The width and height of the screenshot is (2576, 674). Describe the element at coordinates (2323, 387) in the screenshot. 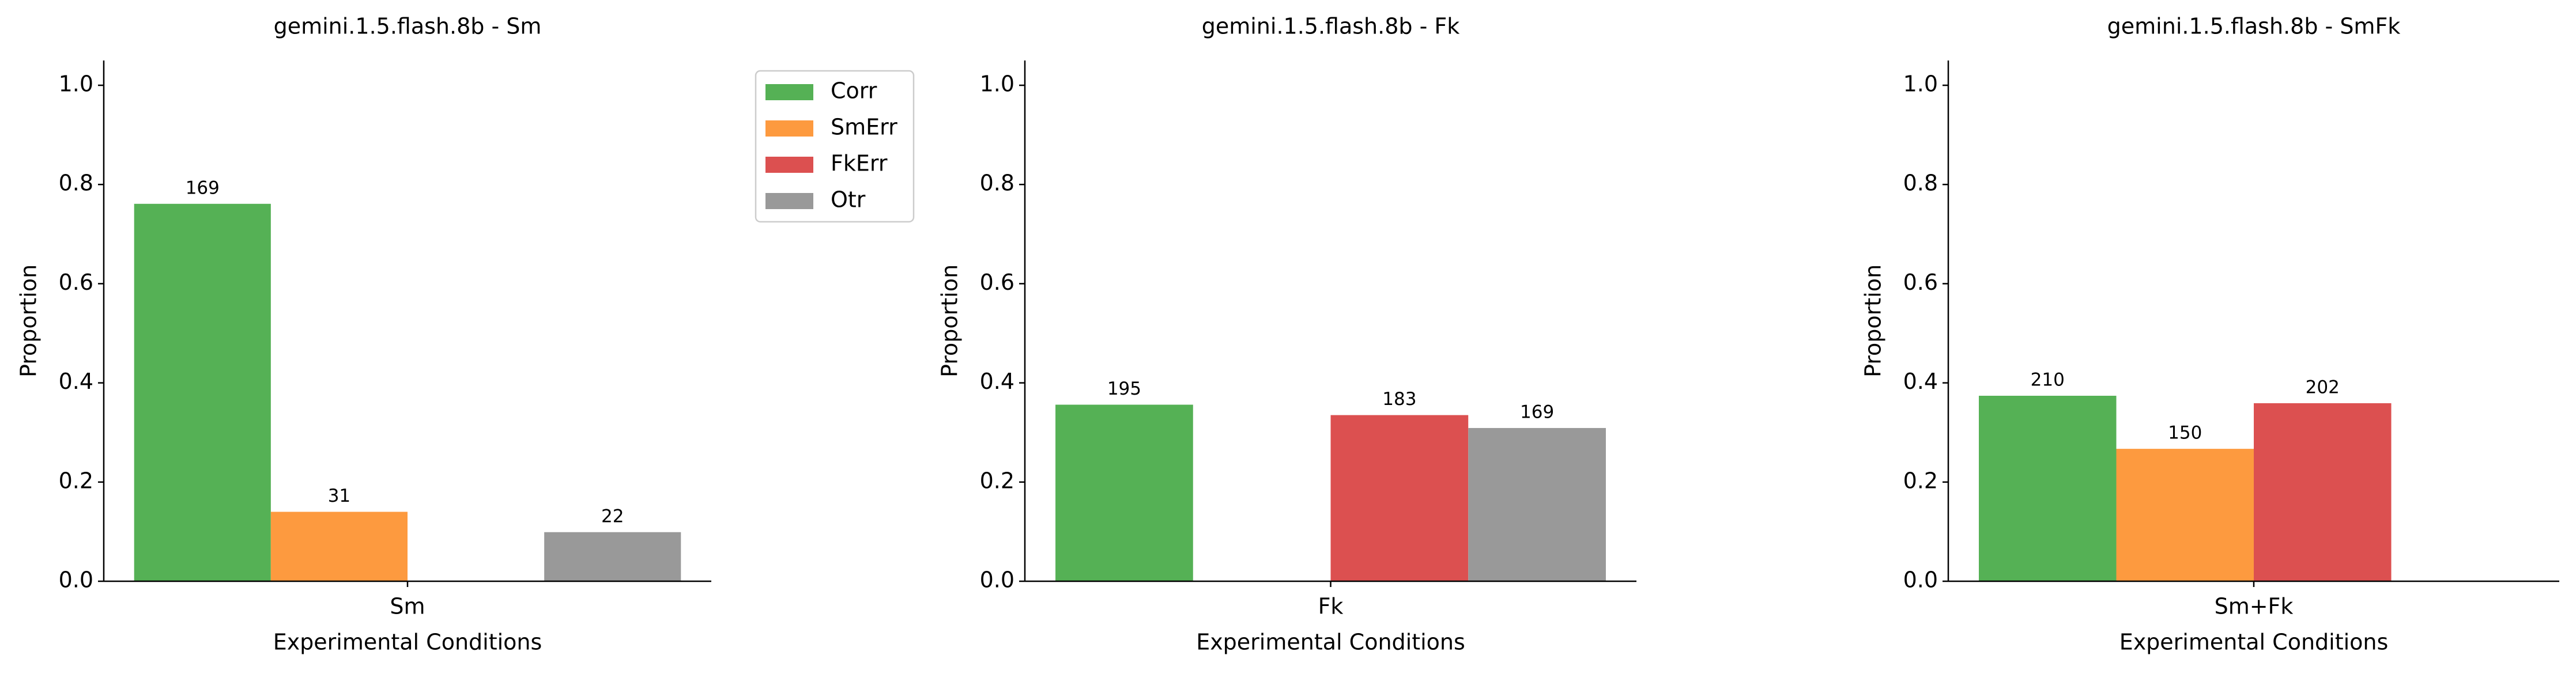

I see `bar-count-label: 202` at that location.